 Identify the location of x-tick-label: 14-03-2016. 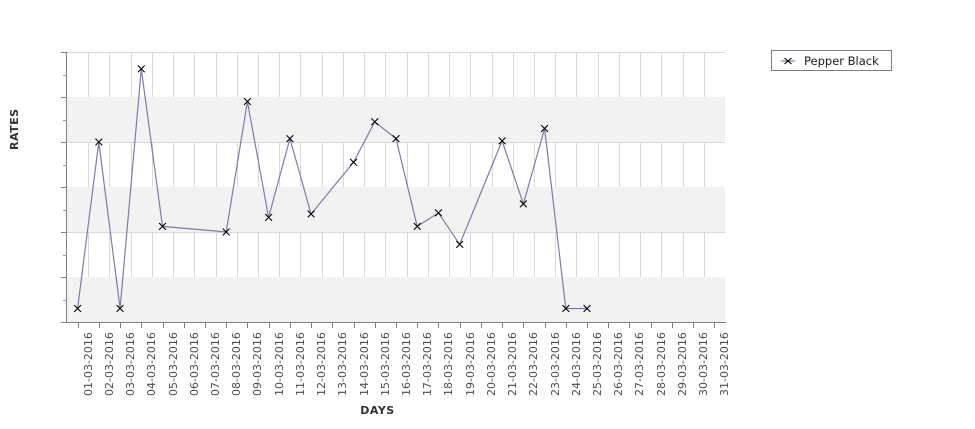
(364, 364).